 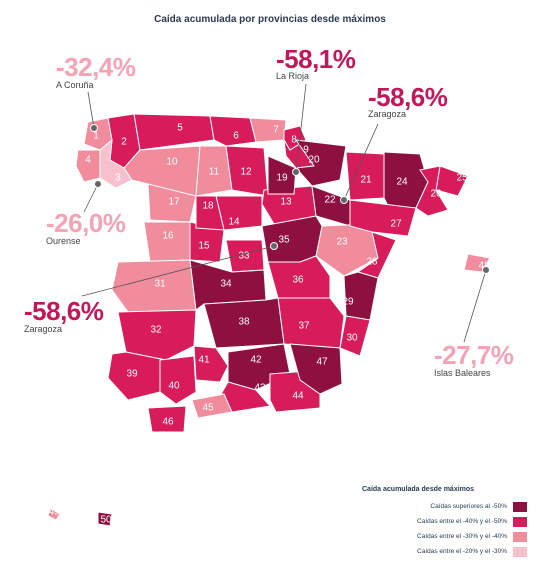 I want to click on province-label-29: 29, so click(x=348, y=302).